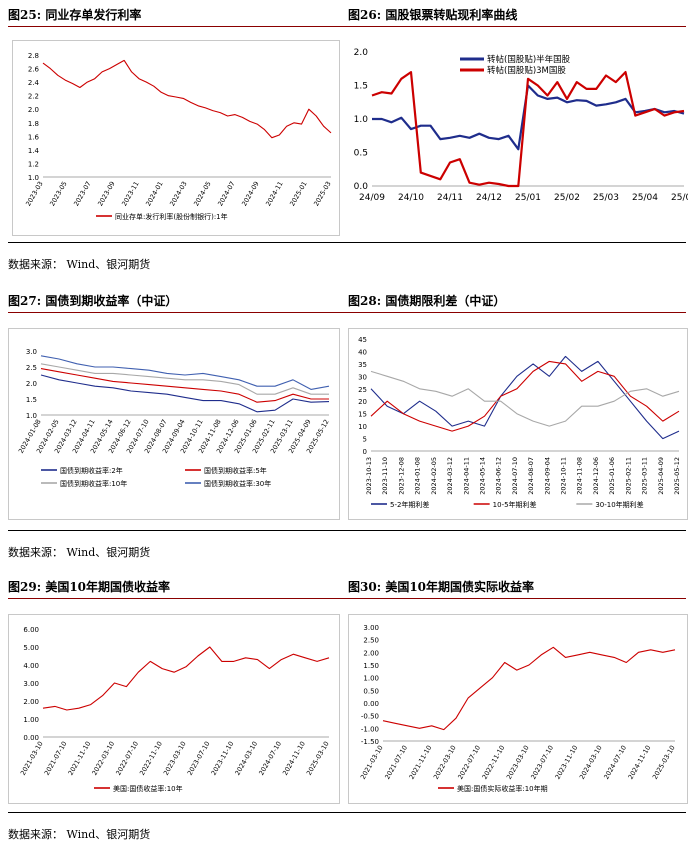  What do you see at coordinates (32, 758) in the screenshot?
I see `x-tick-label: 2021-03-10` at bounding box center [32, 758].